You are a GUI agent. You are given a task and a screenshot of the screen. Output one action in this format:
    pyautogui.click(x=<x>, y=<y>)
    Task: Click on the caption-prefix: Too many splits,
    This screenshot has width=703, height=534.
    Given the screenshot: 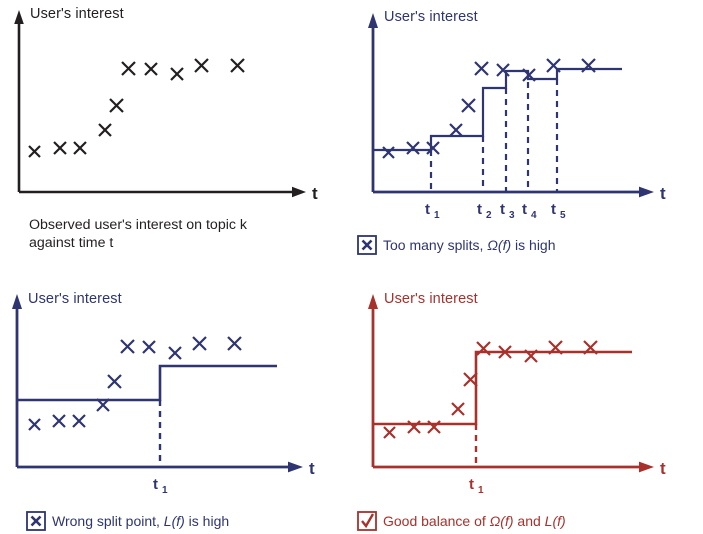 What is the action you would take?
    pyautogui.click(x=435, y=245)
    